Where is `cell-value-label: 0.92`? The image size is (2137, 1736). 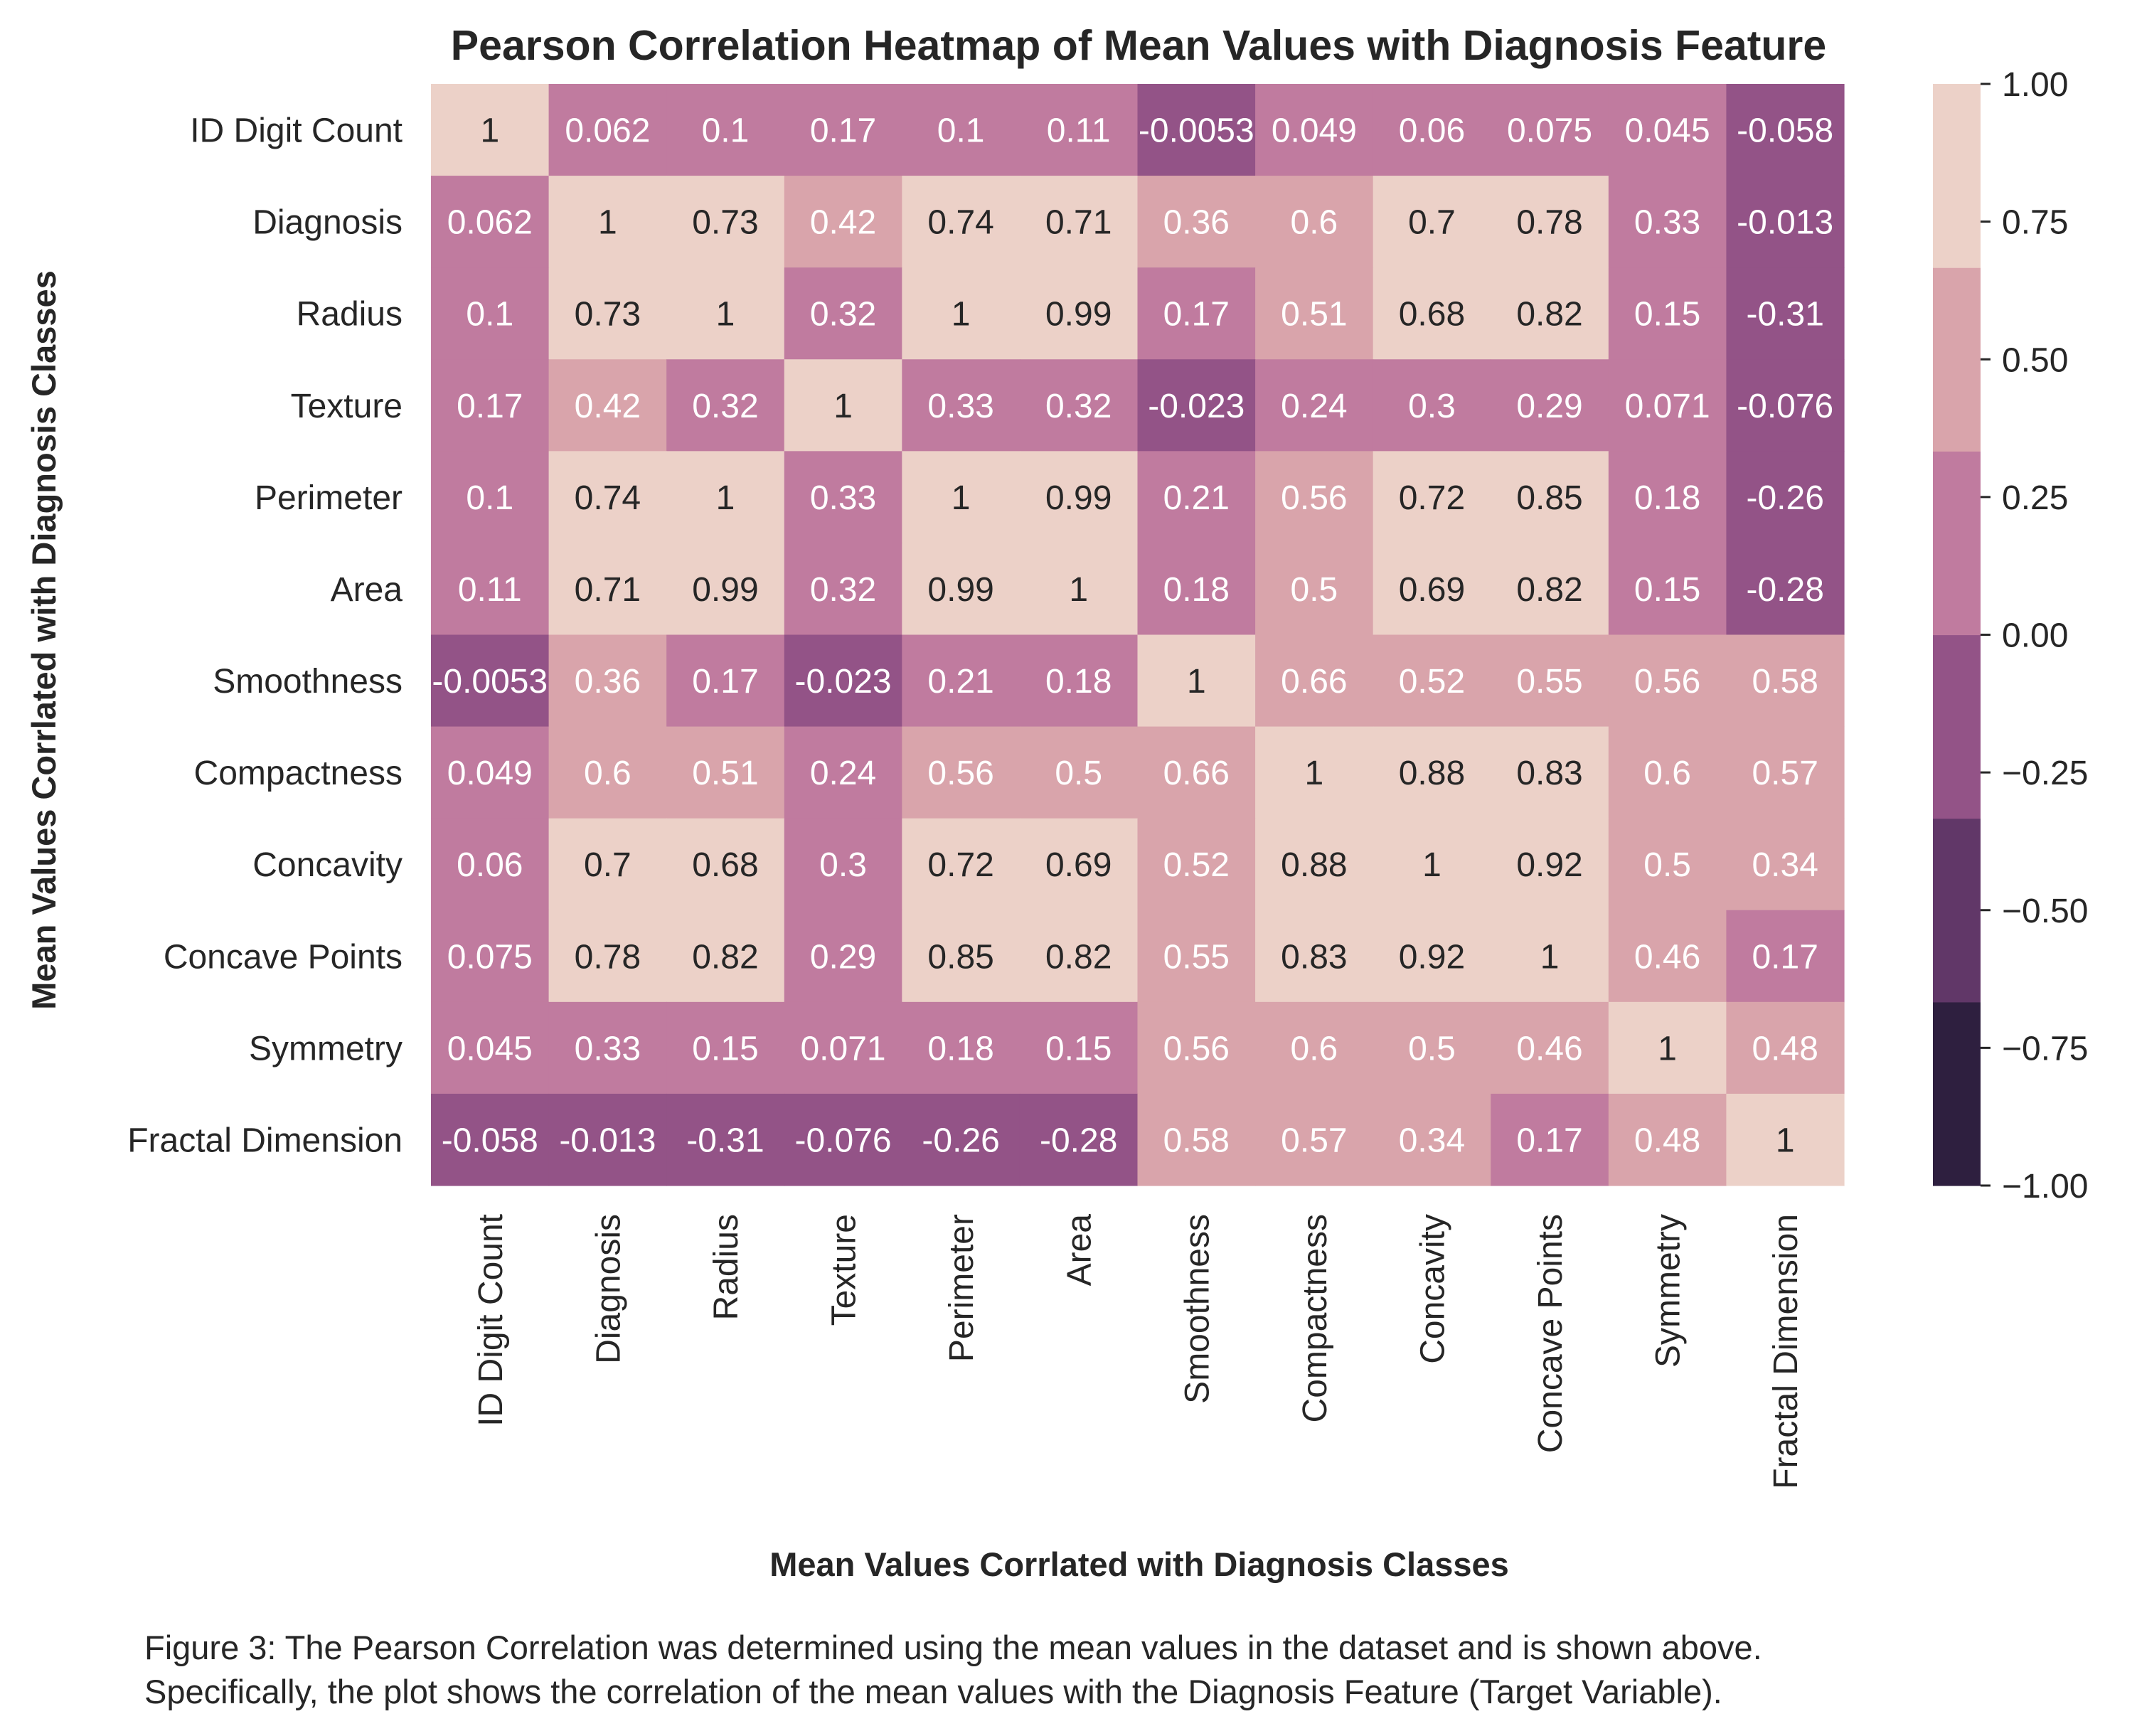 cell-value-label: 0.92 is located at coordinates (1549, 865).